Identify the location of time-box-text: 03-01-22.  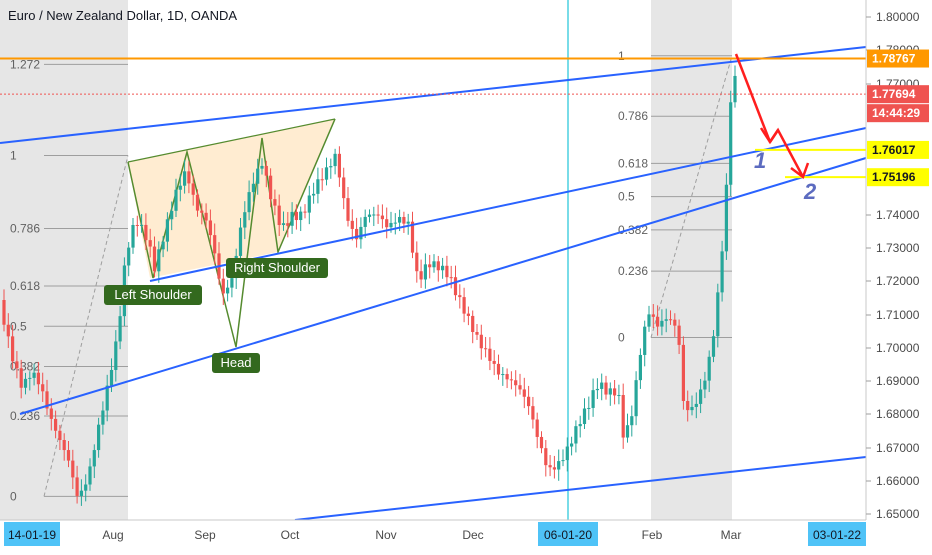
(837, 535).